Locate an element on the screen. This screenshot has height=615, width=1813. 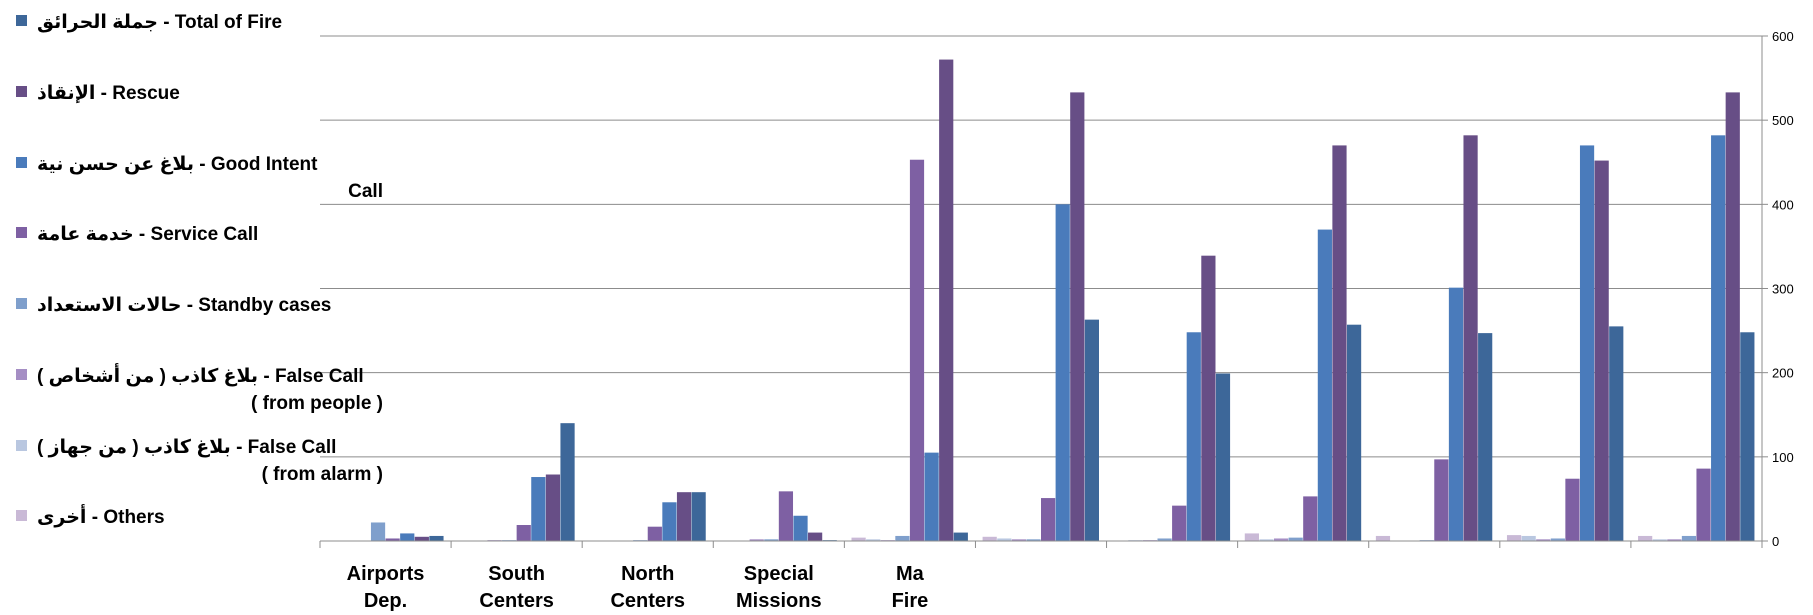
y-tick-label: 200 is located at coordinates (1783, 373).